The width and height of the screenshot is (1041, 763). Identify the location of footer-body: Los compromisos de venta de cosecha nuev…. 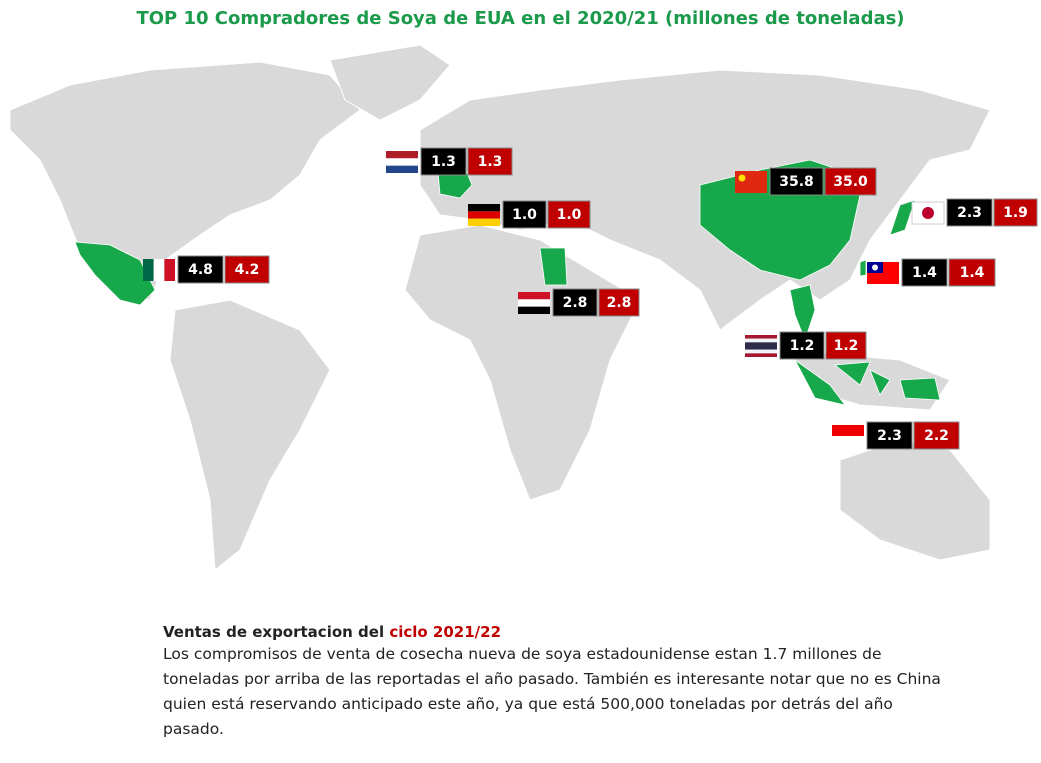
(552, 691).